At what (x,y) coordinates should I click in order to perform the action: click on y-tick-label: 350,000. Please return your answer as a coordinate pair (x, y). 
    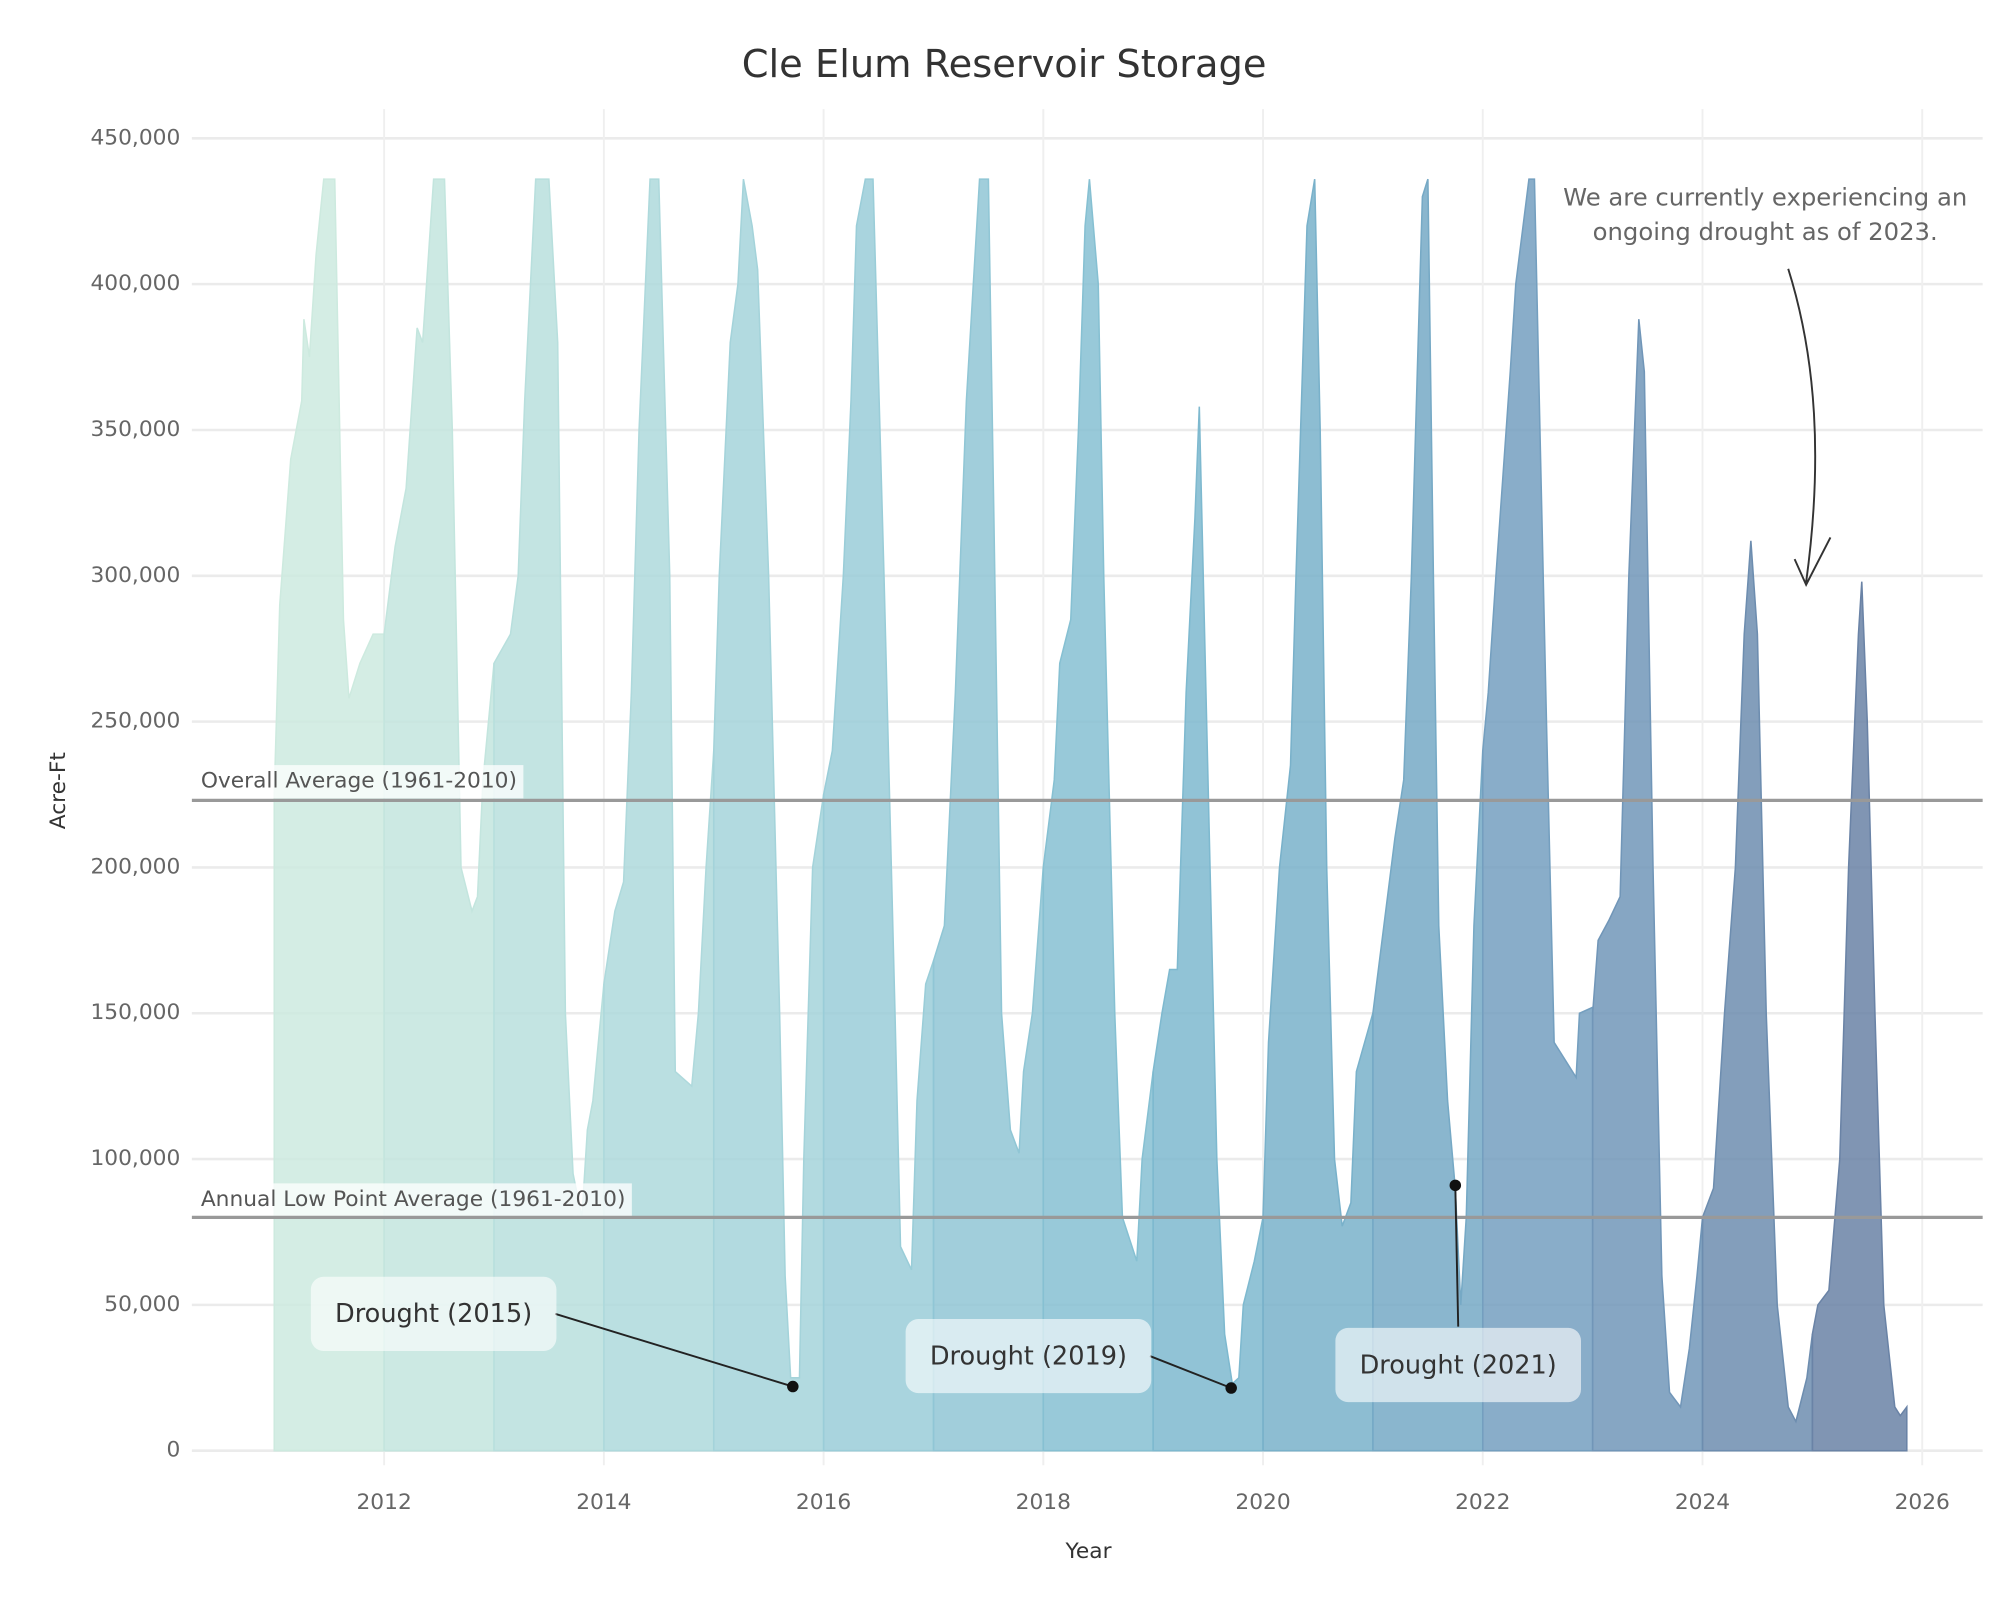
    Looking at the image, I should click on (135, 429).